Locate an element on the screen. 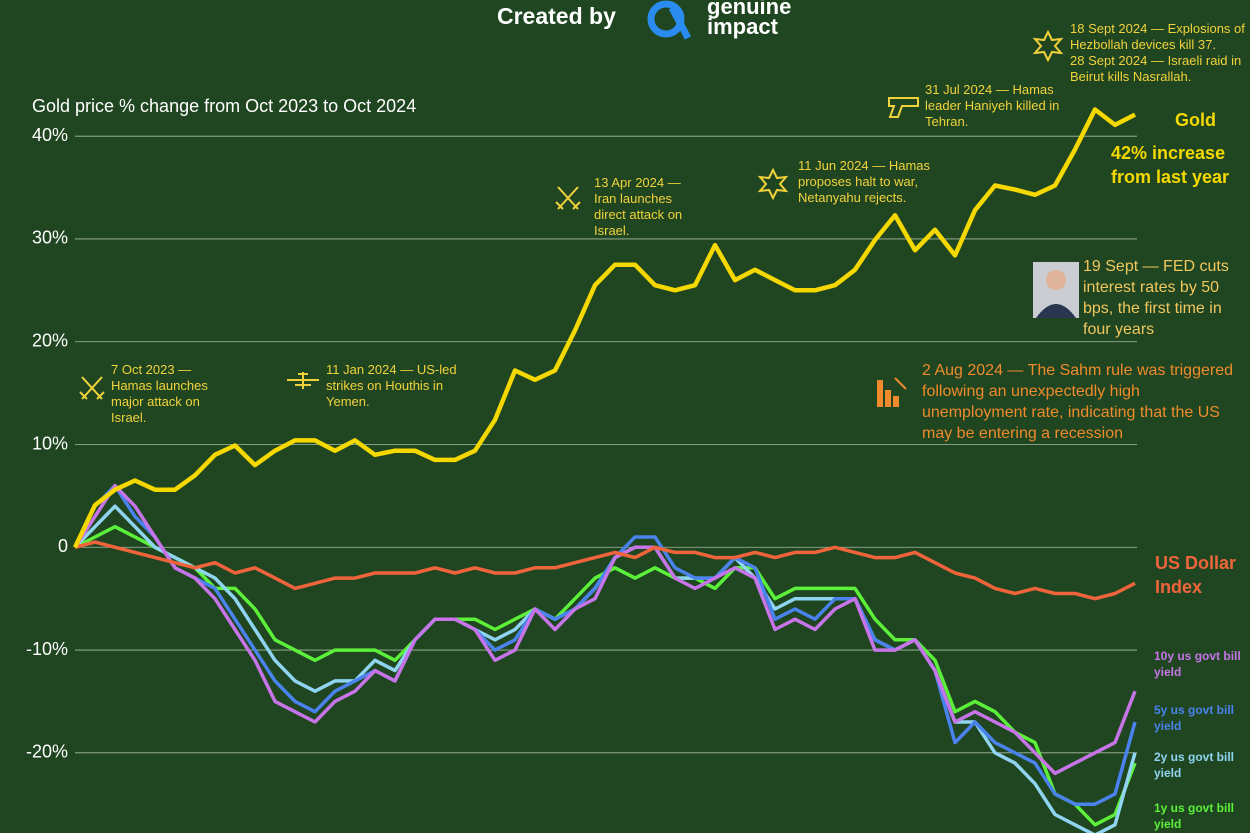  y-tick-label: 30% is located at coordinates (50, 238).